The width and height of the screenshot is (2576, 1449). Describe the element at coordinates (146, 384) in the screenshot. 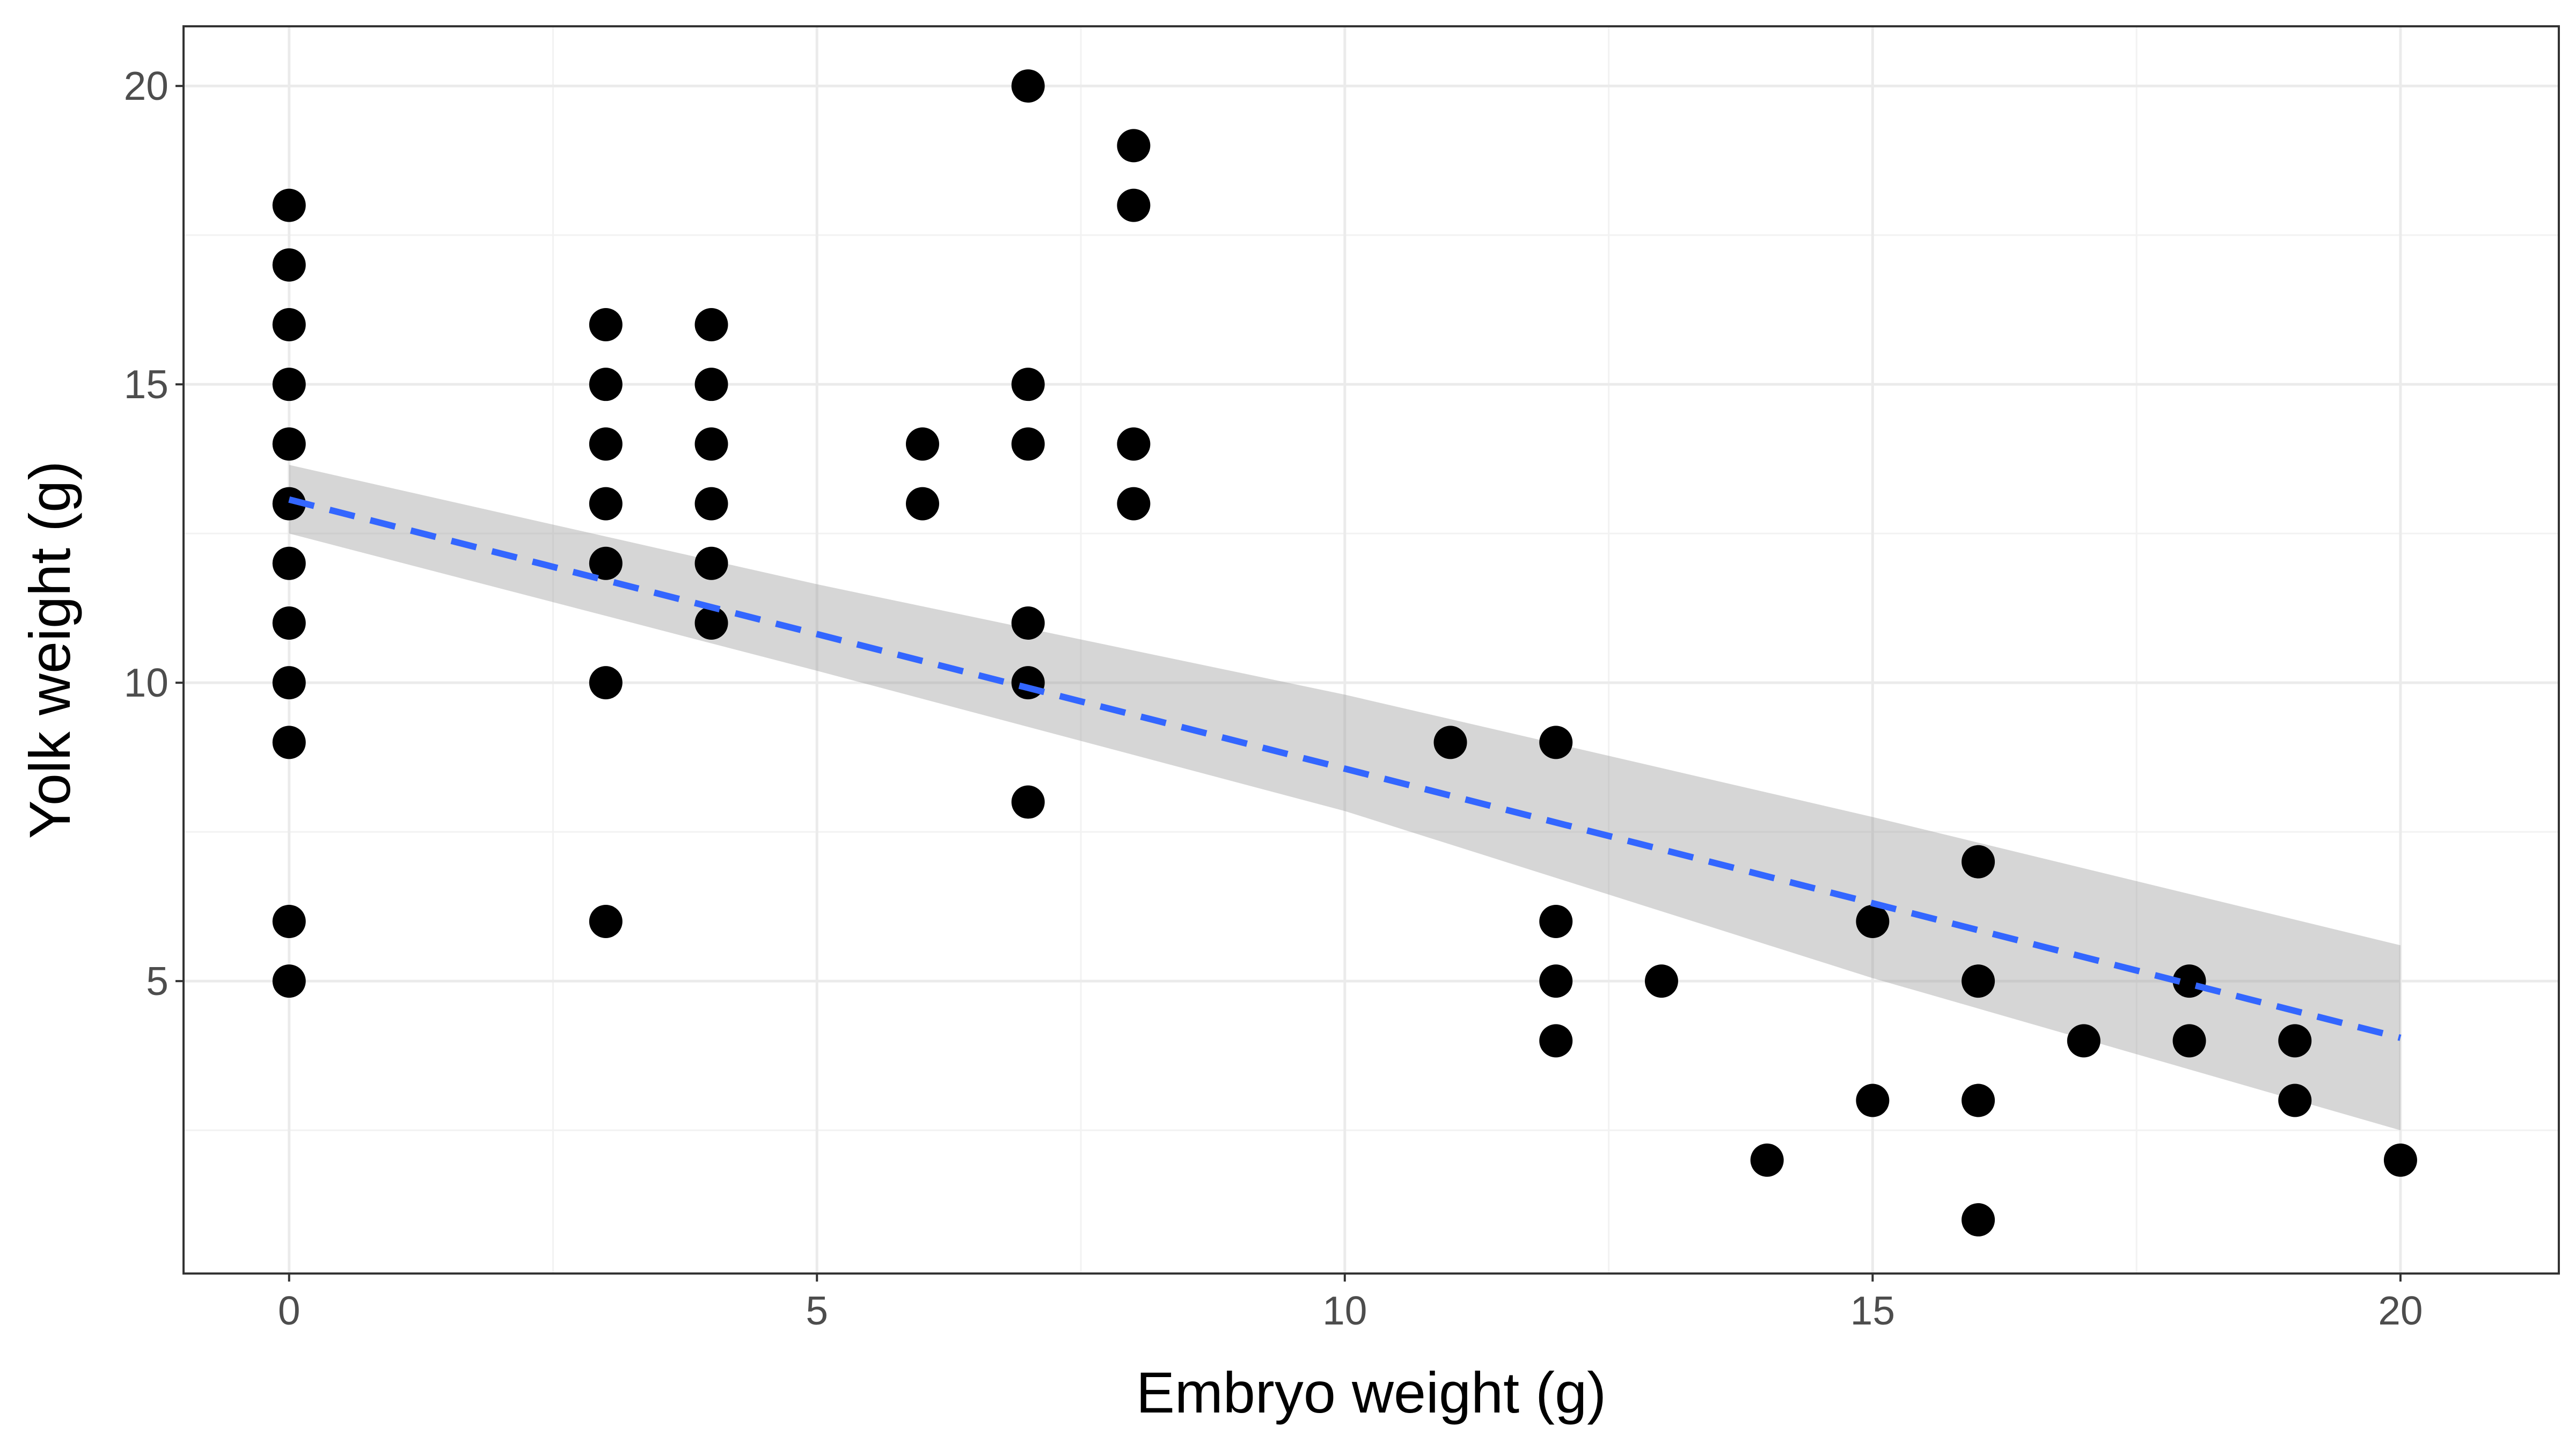

I see `y-tick-label: 15` at that location.